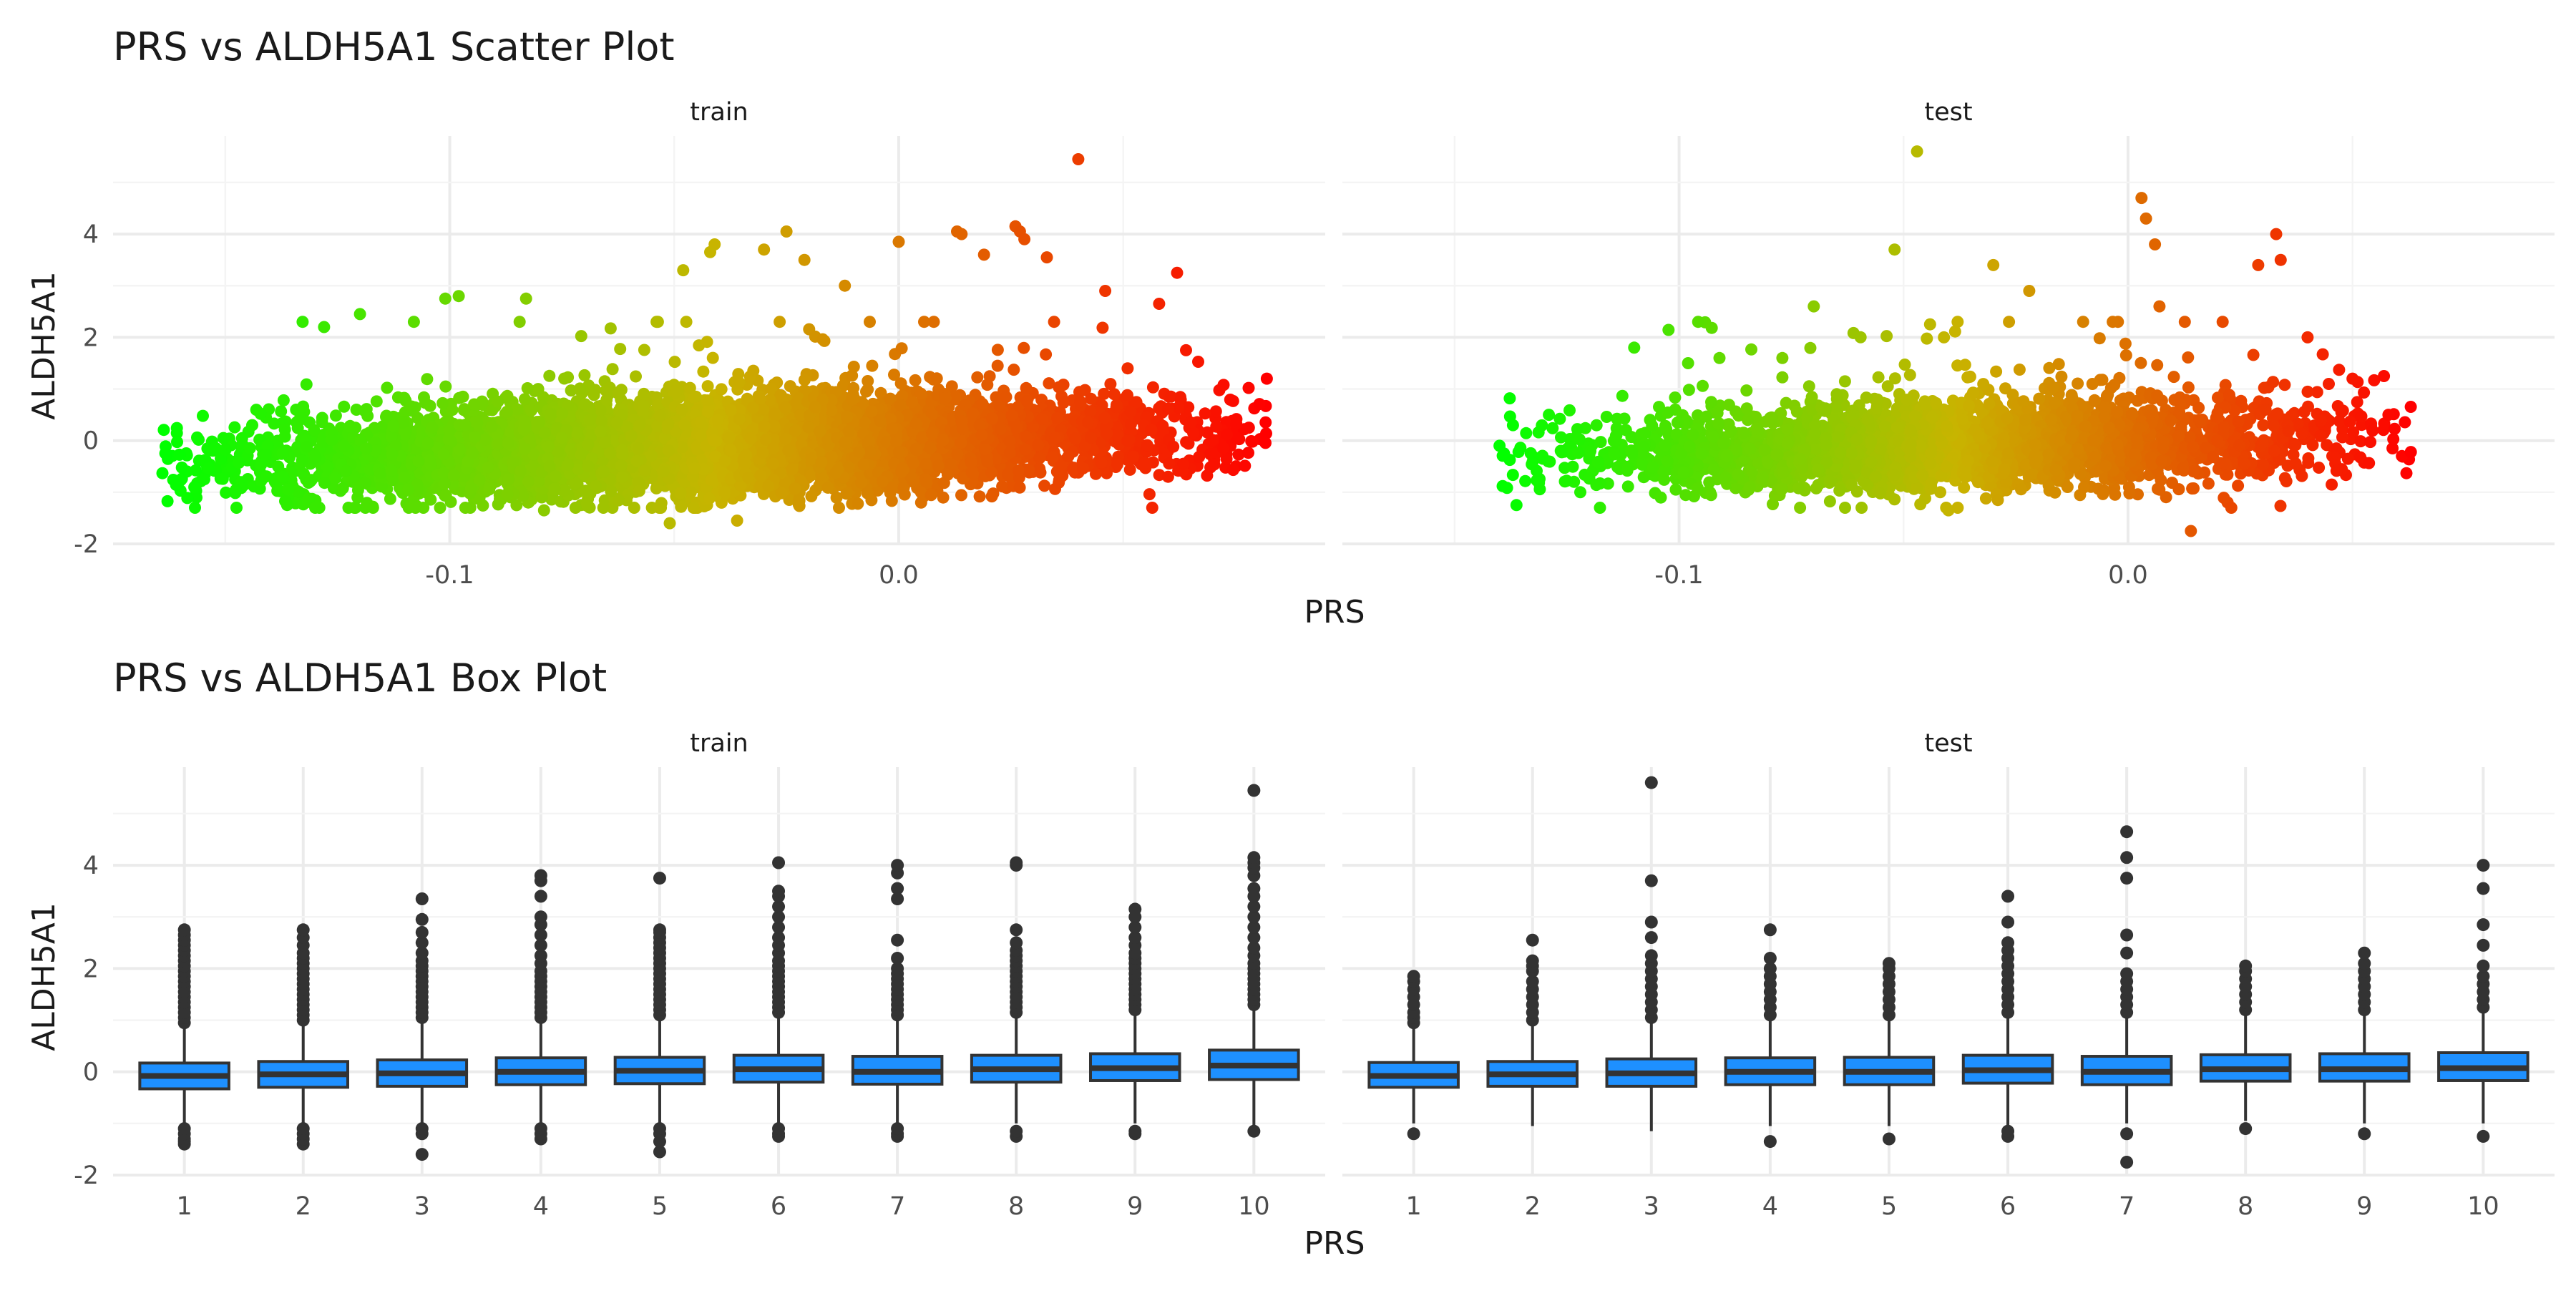 This screenshot has height=1291, width=2576. I want to click on scatter-y-tick-label: 4, so click(91, 234).